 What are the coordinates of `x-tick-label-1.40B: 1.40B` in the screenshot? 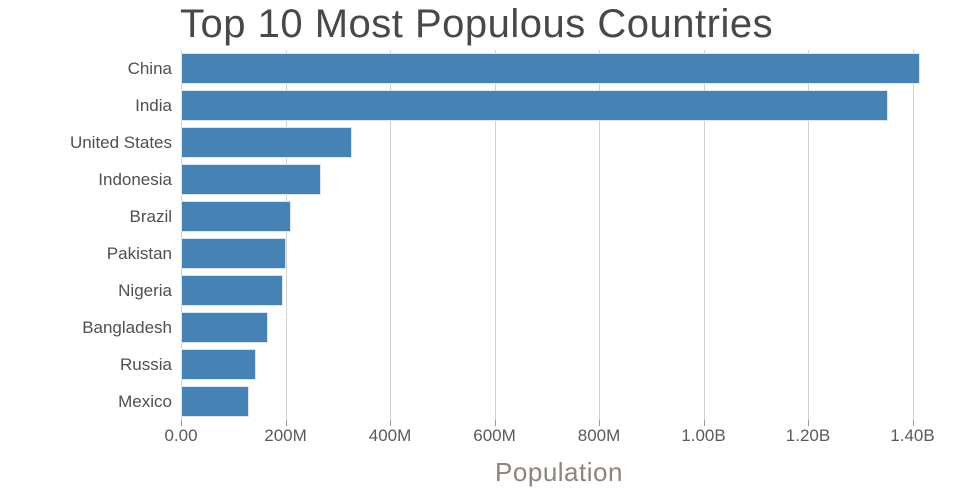 It's located at (912, 435).